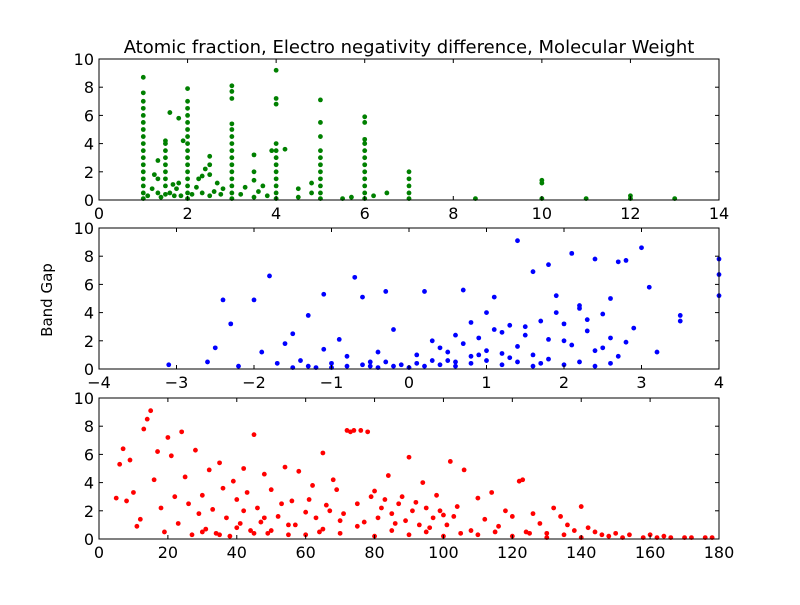 Image resolution: width=800 pixels, height=605 pixels. Describe the element at coordinates (84, 59) in the screenshot. I see `y-tick-label: 10` at that location.